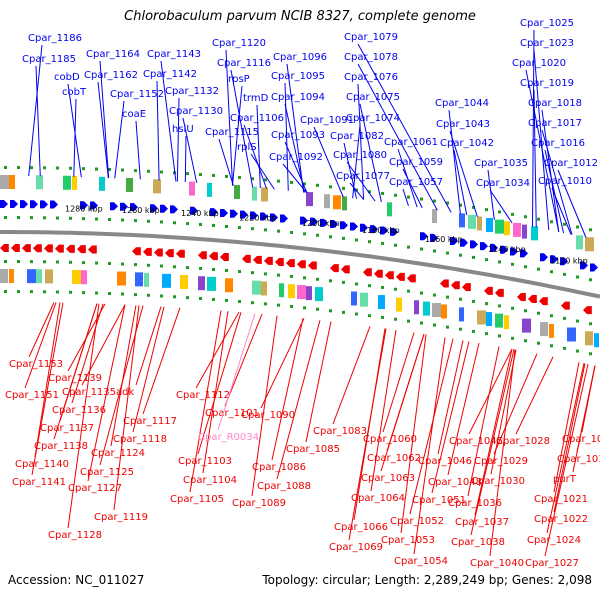  What do you see at coordinates (256, 98) in the screenshot?
I see `gene-label-top: trmD` at bounding box center [256, 98].